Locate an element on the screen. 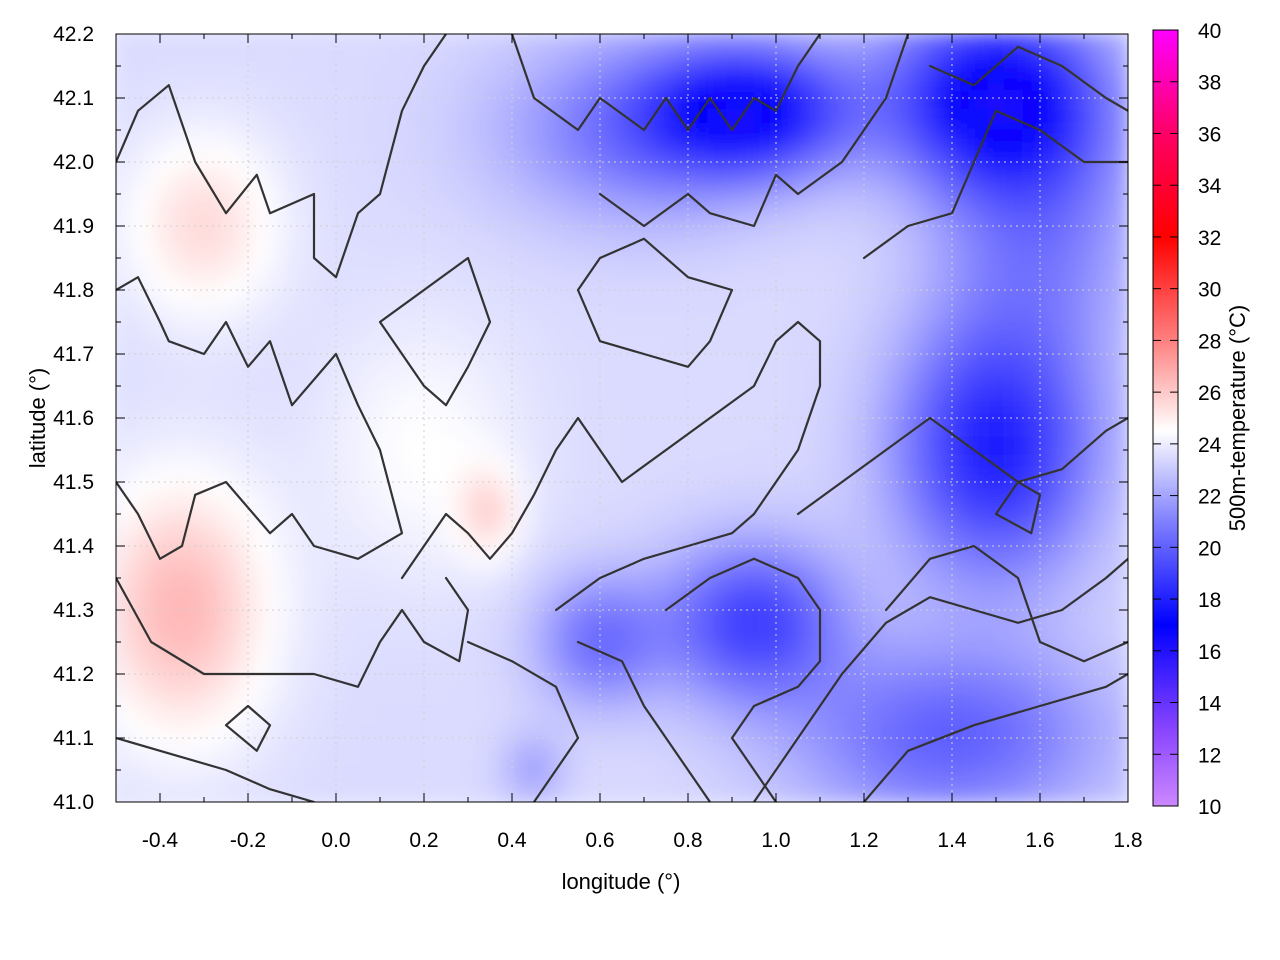 The width and height of the screenshot is (1280, 960). x-tick-label: 0.0 is located at coordinates (335, 840).